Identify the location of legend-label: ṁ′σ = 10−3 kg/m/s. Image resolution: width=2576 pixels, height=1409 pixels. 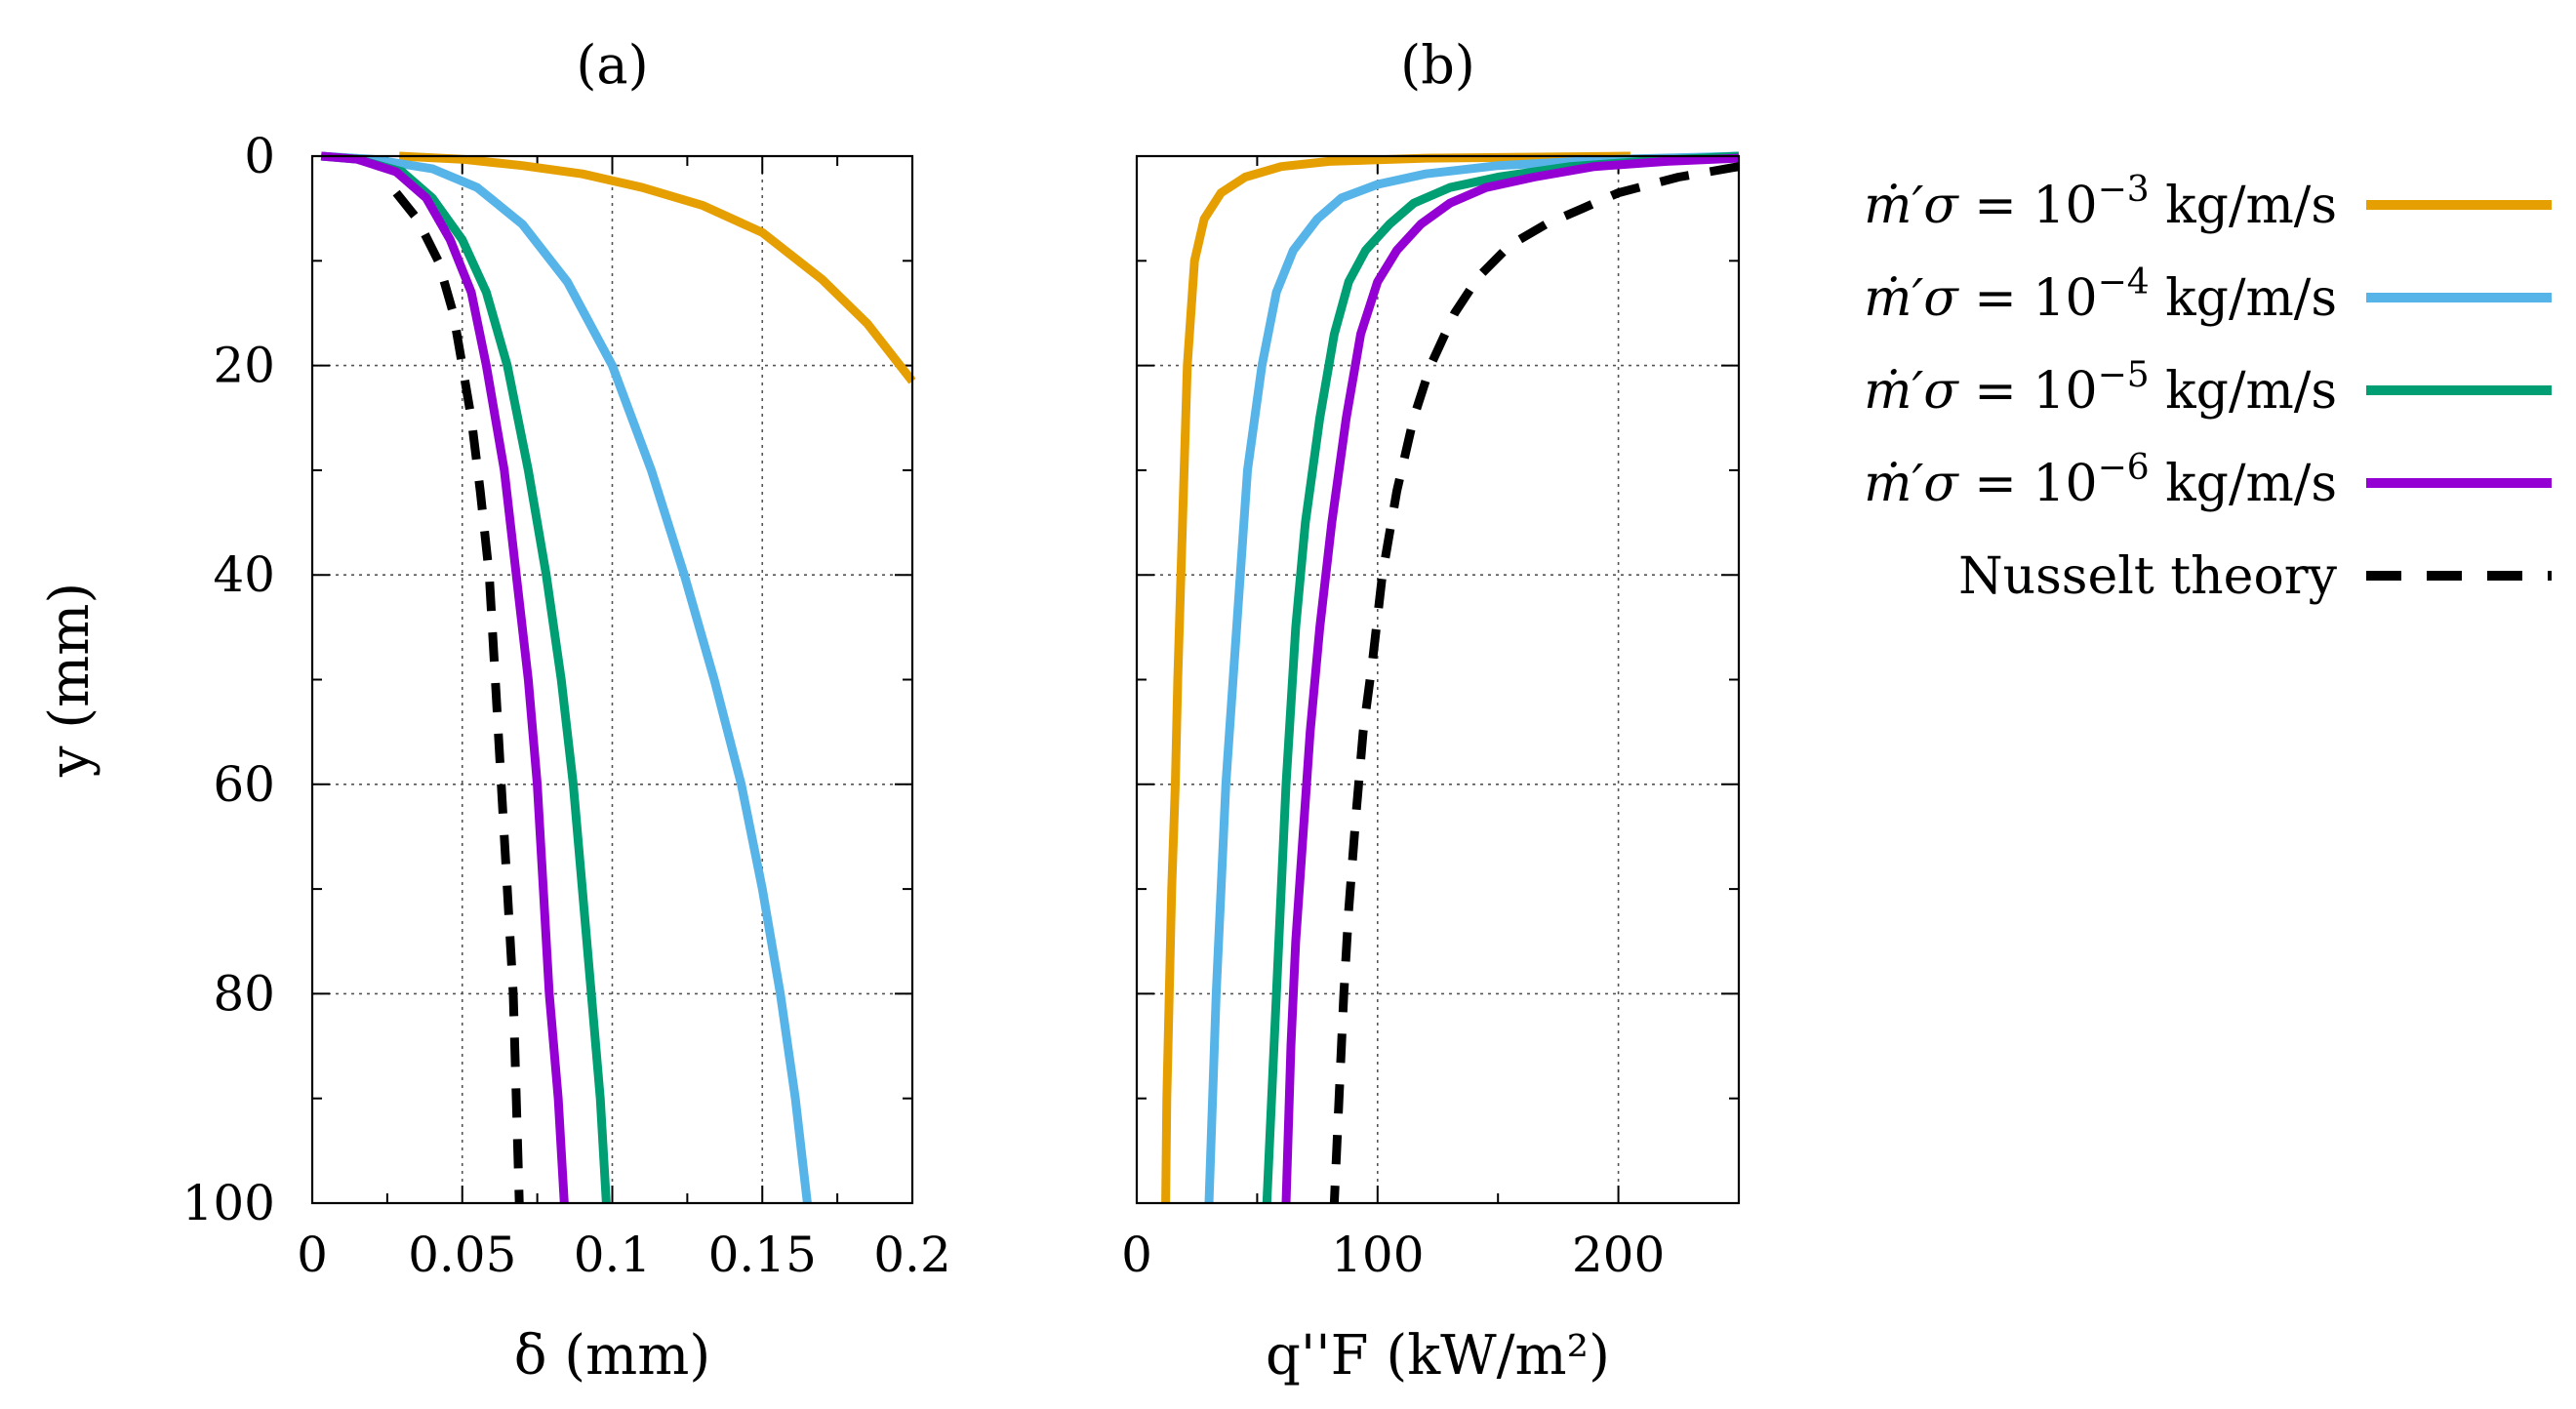
(2100, 202).